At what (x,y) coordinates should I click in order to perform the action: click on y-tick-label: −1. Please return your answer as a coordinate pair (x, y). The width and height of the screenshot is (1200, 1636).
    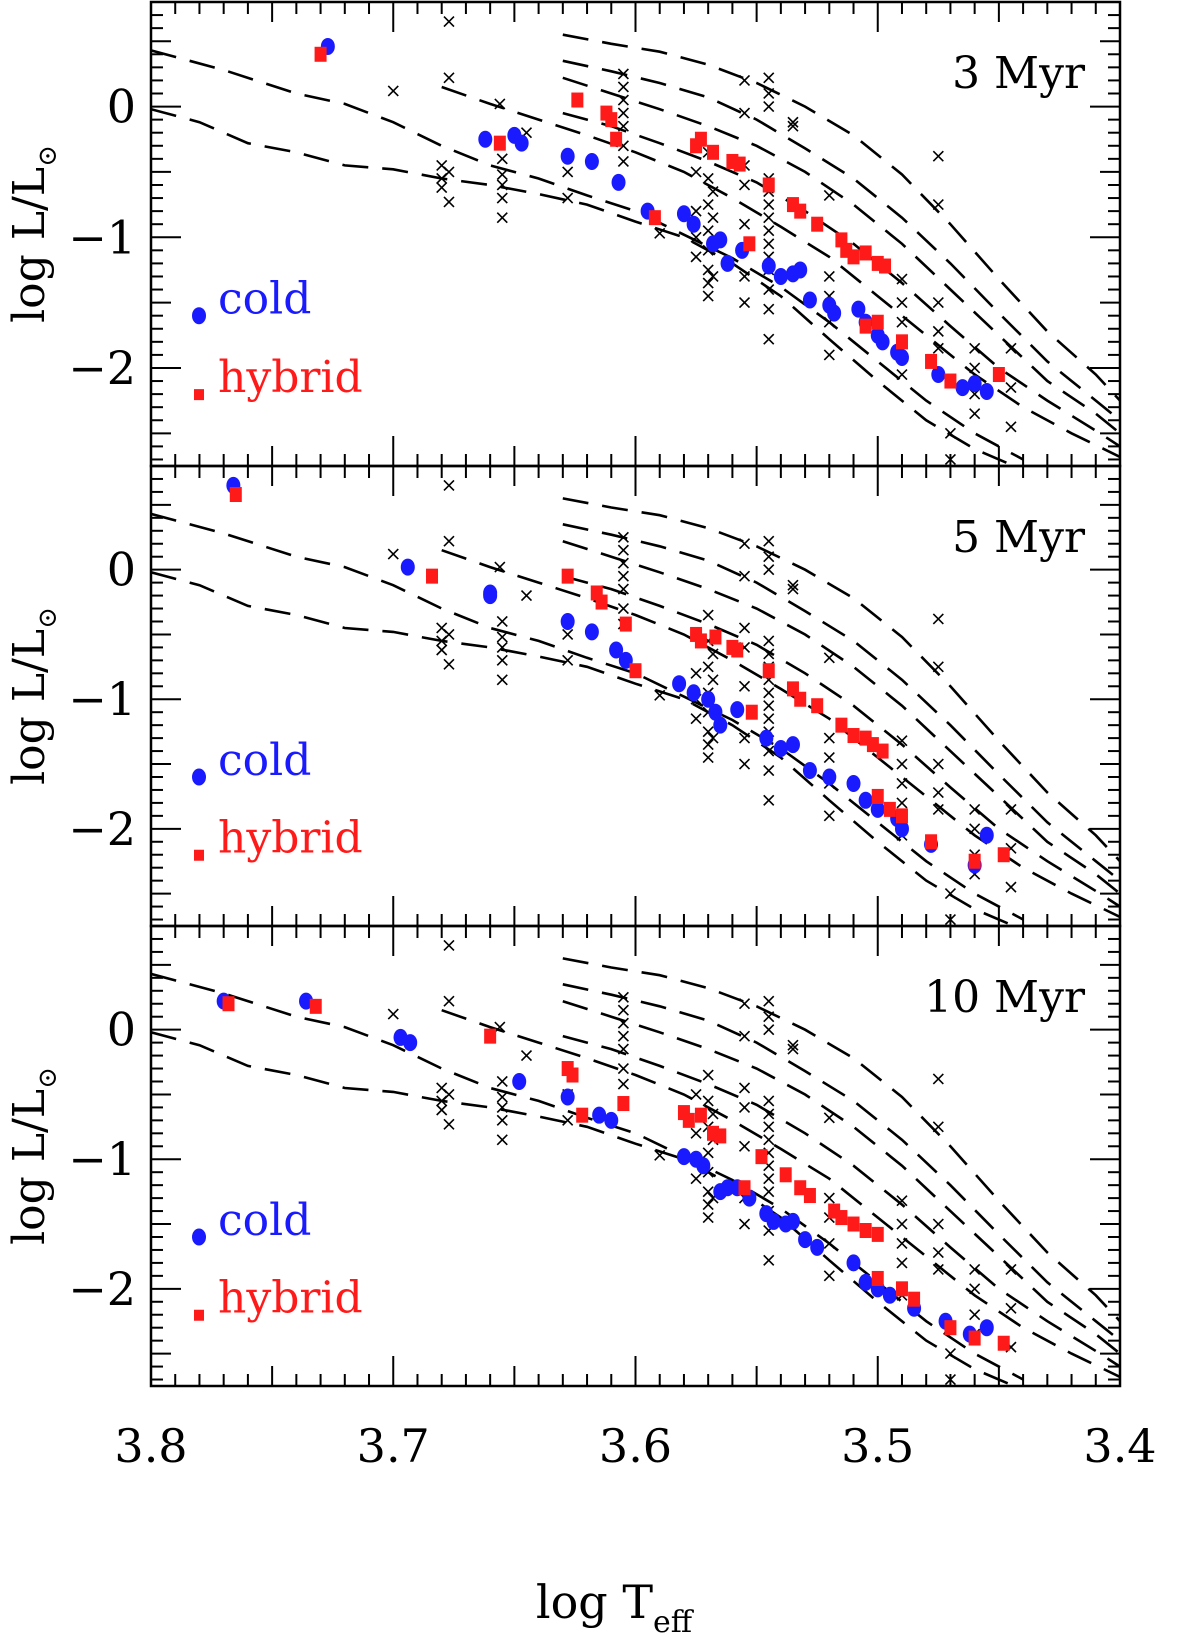
    Looking at the image, I should click on (102, 237).